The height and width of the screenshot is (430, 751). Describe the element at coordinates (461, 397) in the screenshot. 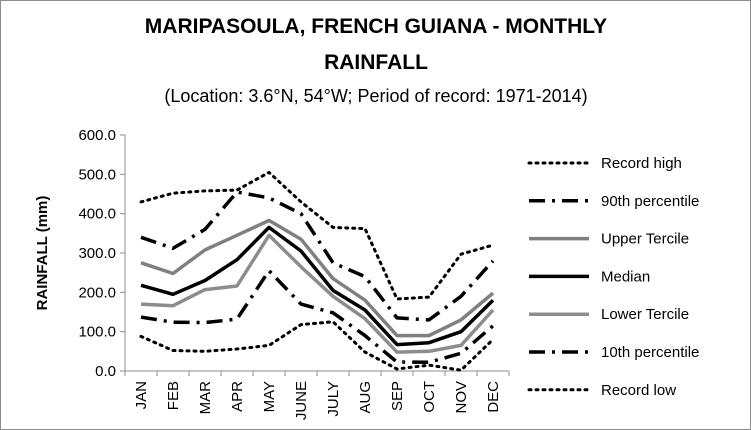

I see `x-tick-label: NOV` at that location.